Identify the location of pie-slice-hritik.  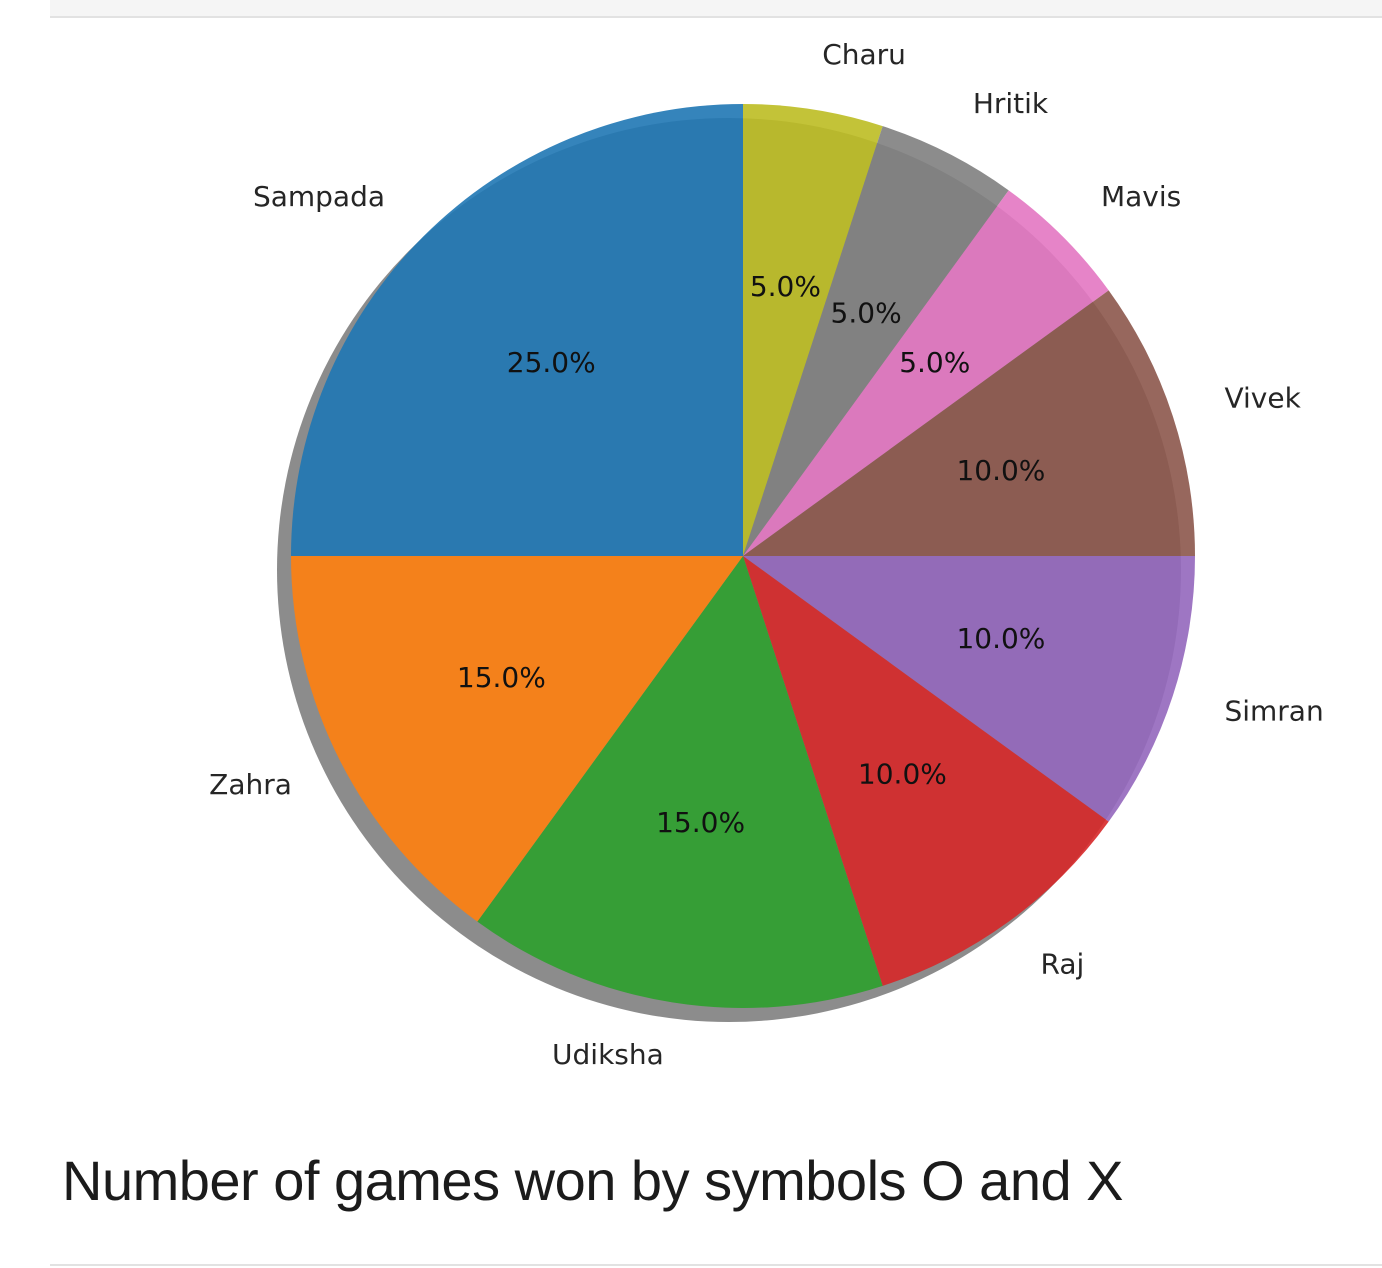
(876, 341).